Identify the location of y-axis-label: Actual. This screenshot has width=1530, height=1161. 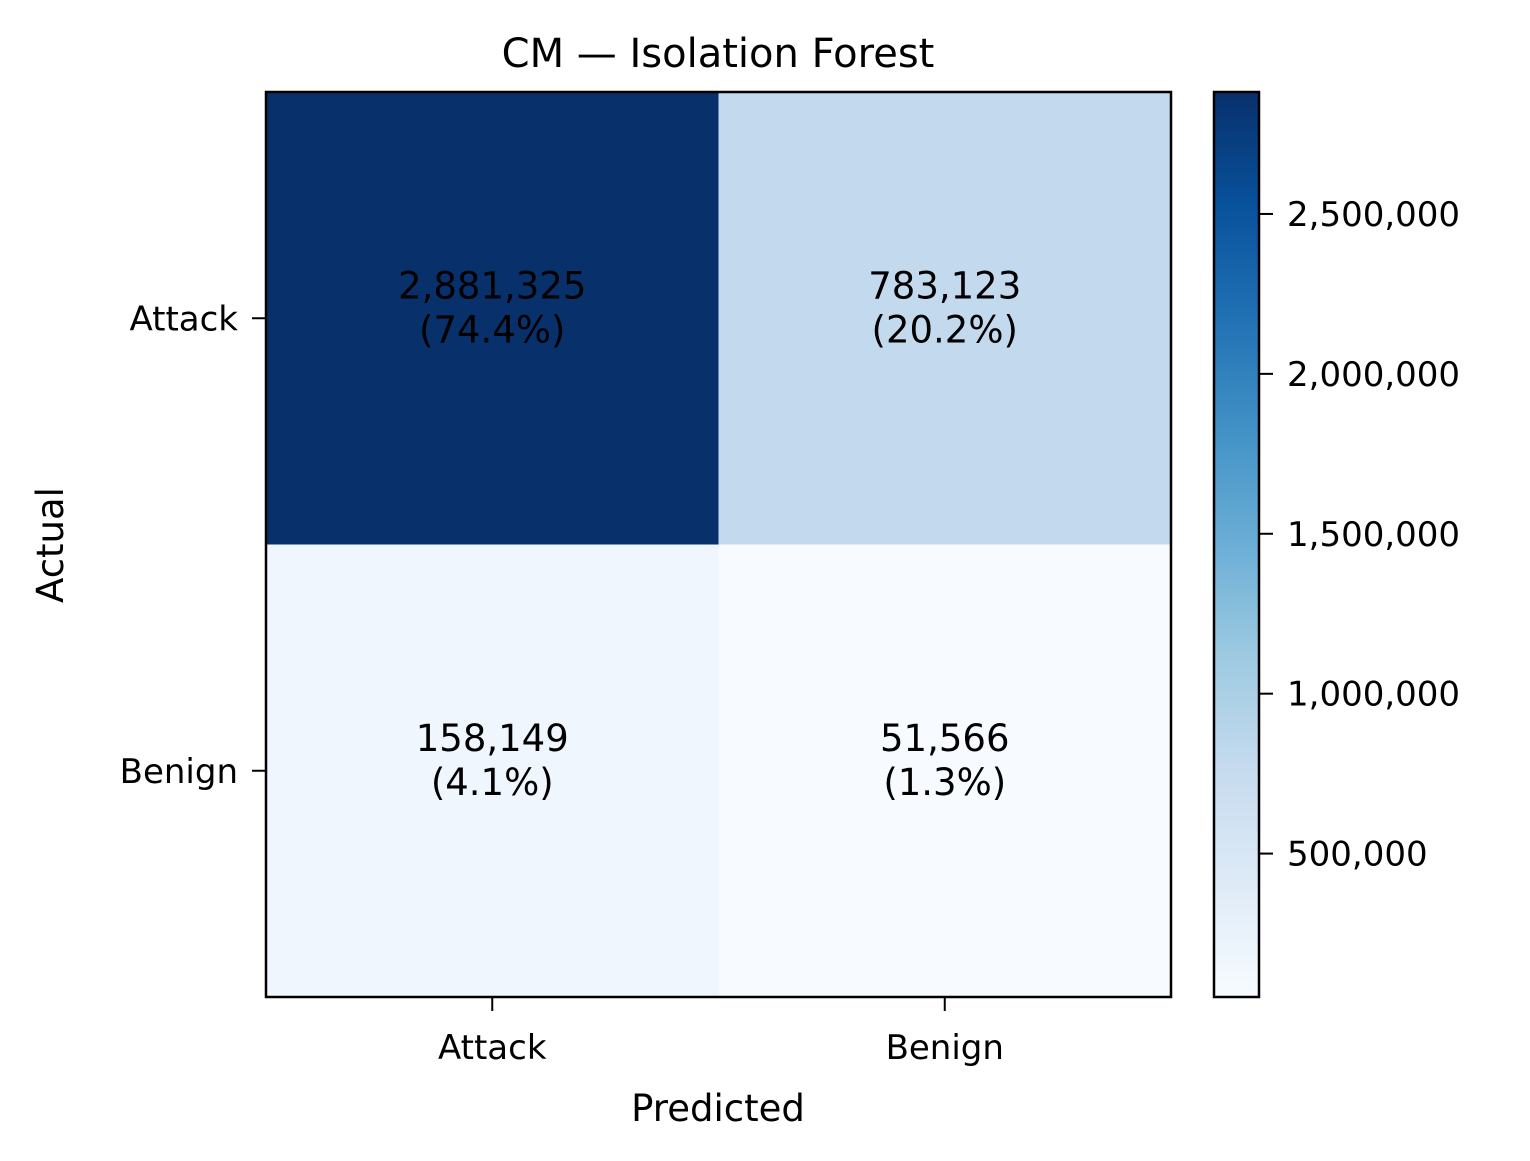
(50, 545).